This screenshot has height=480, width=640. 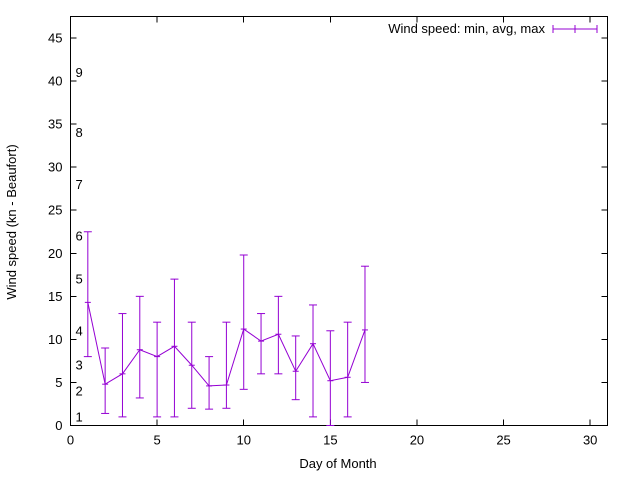 I want to click on chart-legend: Wind speed: min, avg, max, so click(x=493, y=28).